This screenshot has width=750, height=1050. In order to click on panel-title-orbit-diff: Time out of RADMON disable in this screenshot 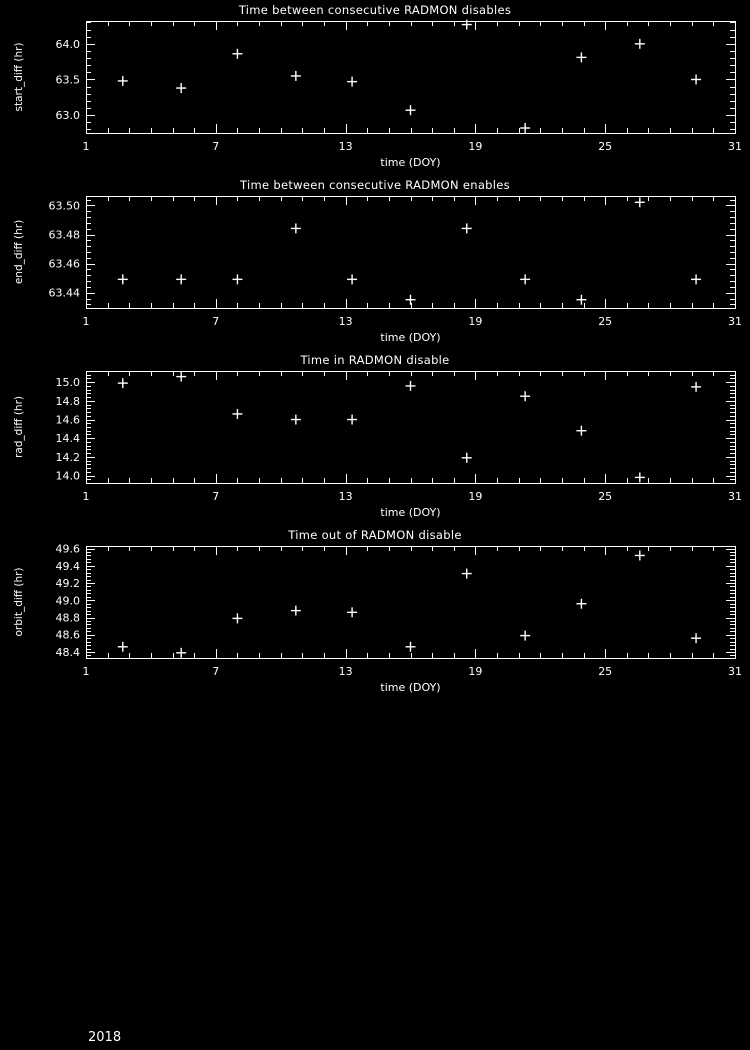, I will do `click(375, 535)`.